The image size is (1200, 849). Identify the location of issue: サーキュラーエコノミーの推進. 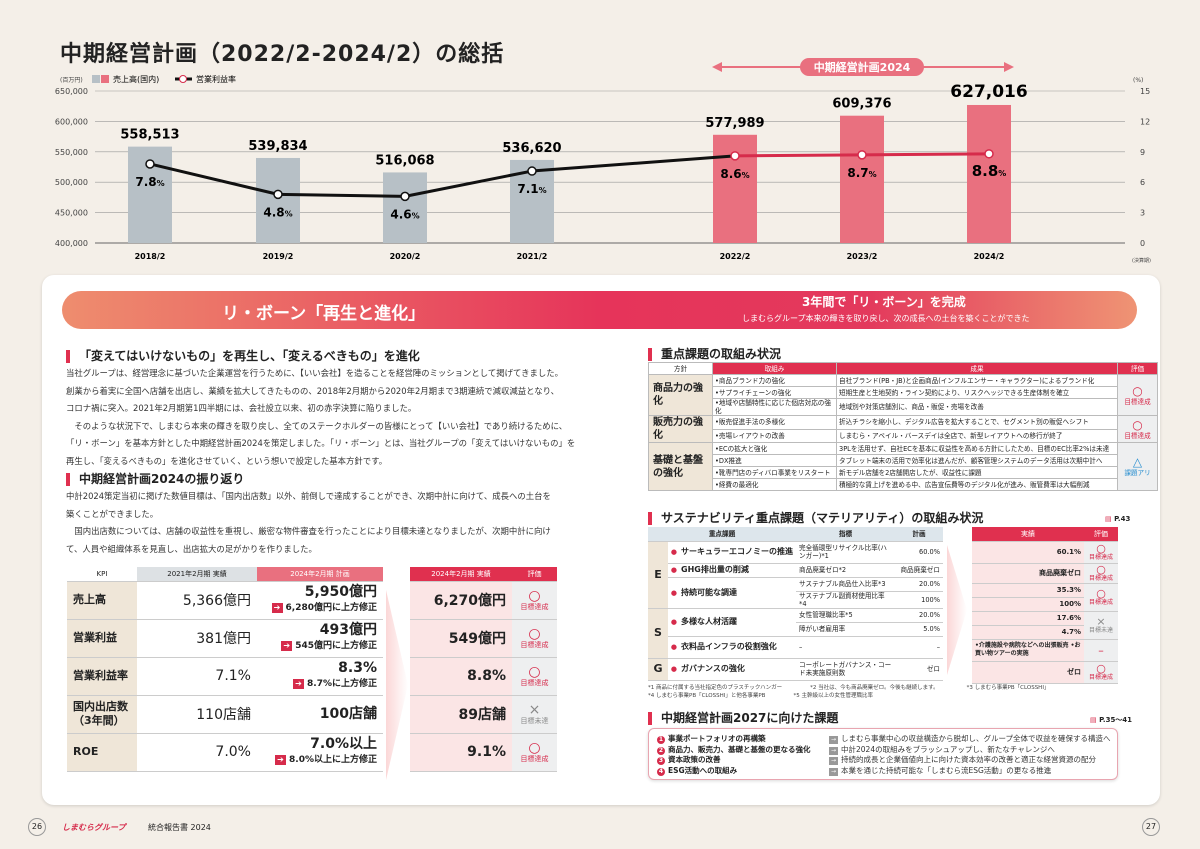
(732, 552).